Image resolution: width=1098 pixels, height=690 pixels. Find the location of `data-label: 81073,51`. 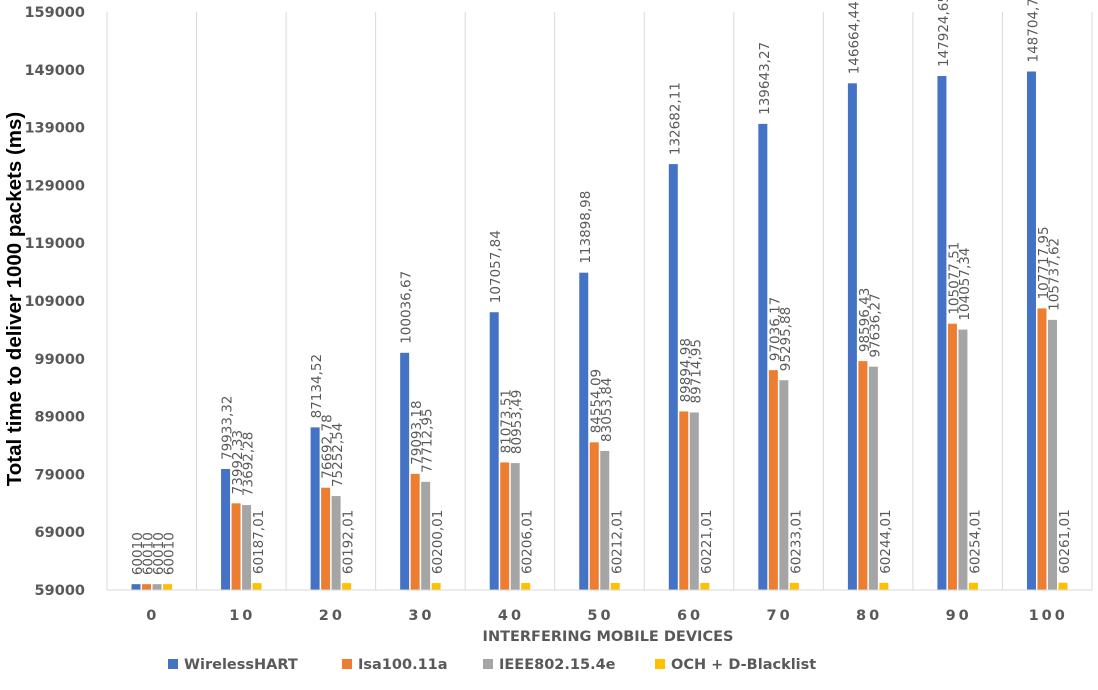

data-label: 81073,51 is located at coordinates (507, 421).